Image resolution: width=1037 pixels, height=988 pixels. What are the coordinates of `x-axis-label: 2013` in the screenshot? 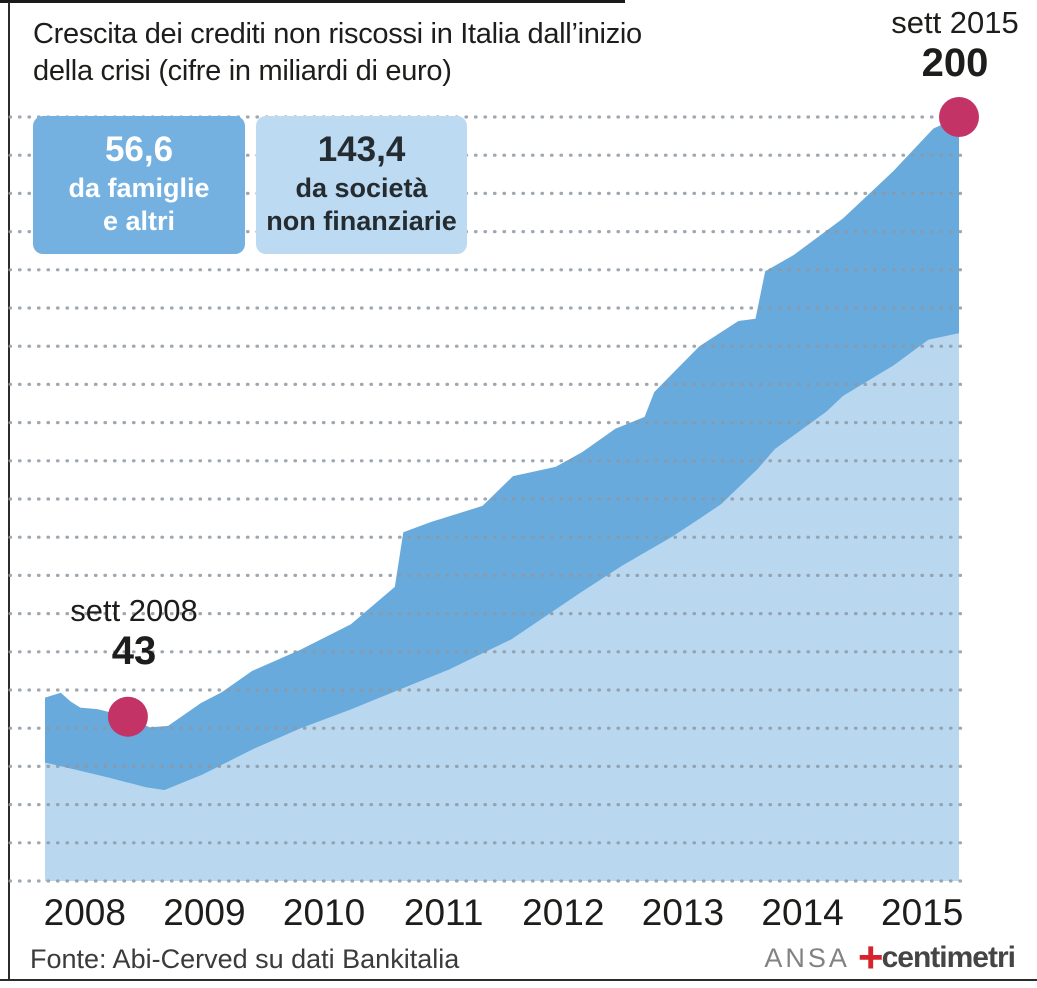 It's located at (683, 912).